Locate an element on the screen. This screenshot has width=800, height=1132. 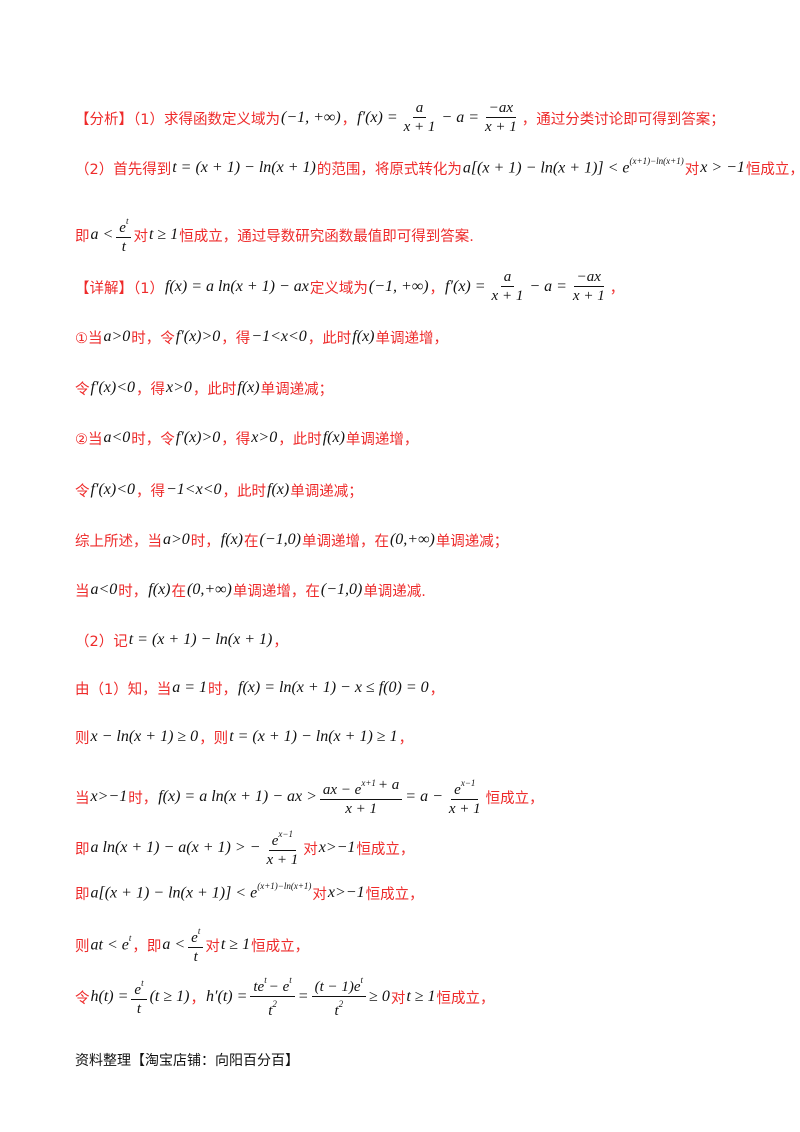
fraction: tet − et t2 is located at coordinates (272, 997).